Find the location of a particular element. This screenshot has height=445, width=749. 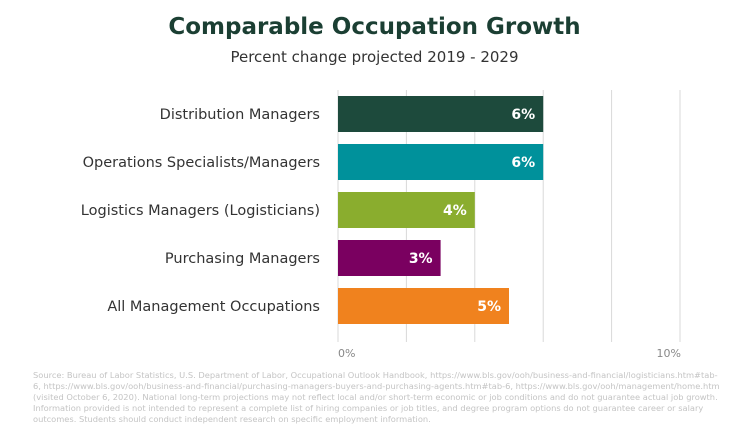

chart-subtitle: Percent change projected 2019 - 2029 is located at coordinates (374, 57).